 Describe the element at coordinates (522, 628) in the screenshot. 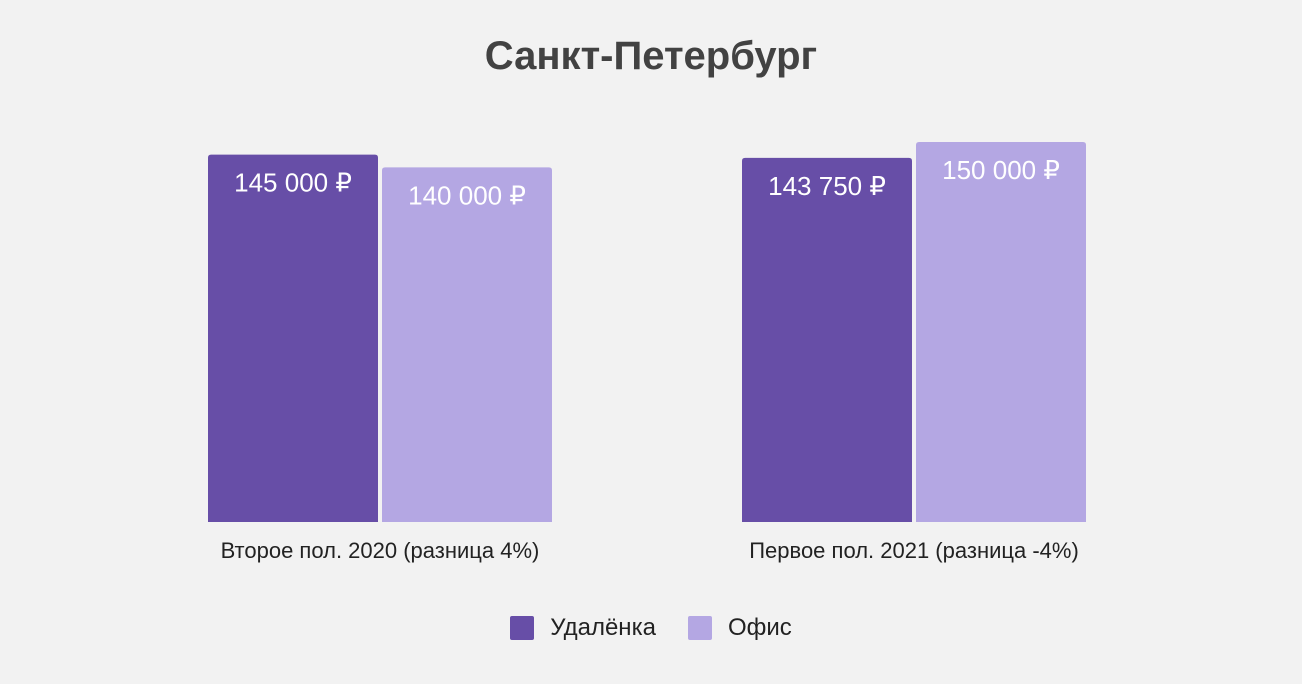

I see `legend-swatch-remote` at that location.